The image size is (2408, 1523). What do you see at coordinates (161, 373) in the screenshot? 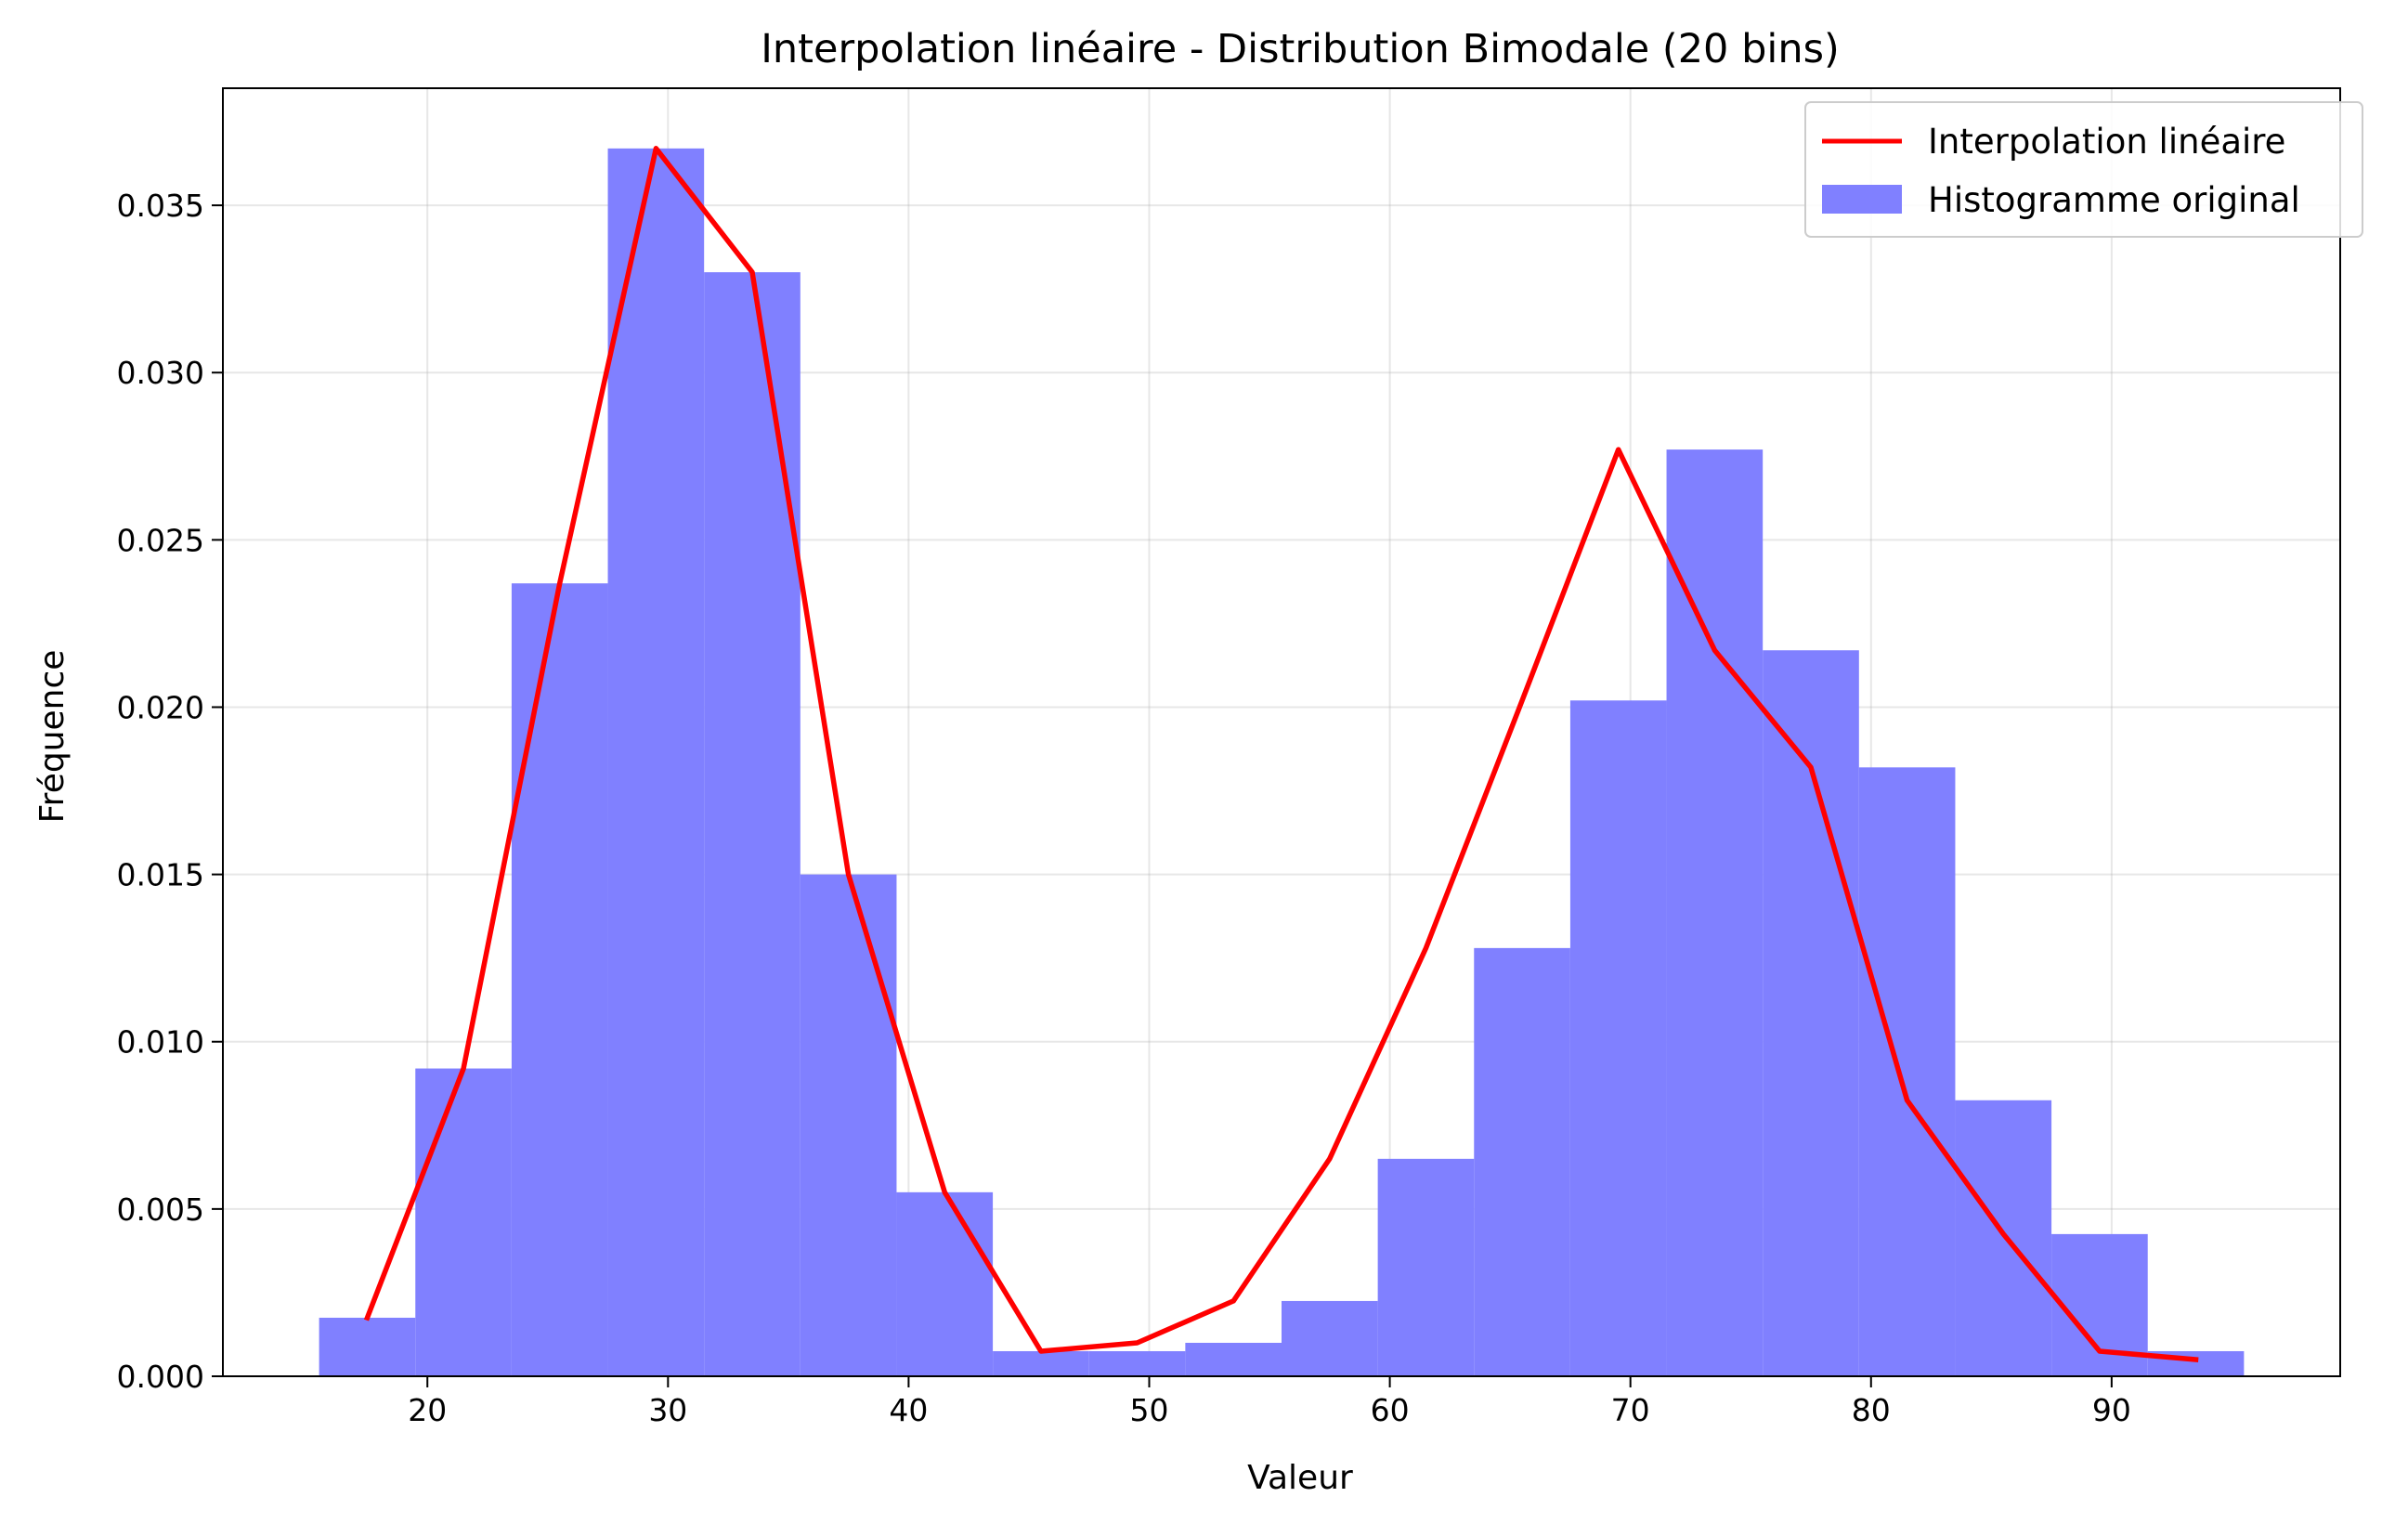
I see `y-tick-label: 0.030` at bounding box center [161, 373].